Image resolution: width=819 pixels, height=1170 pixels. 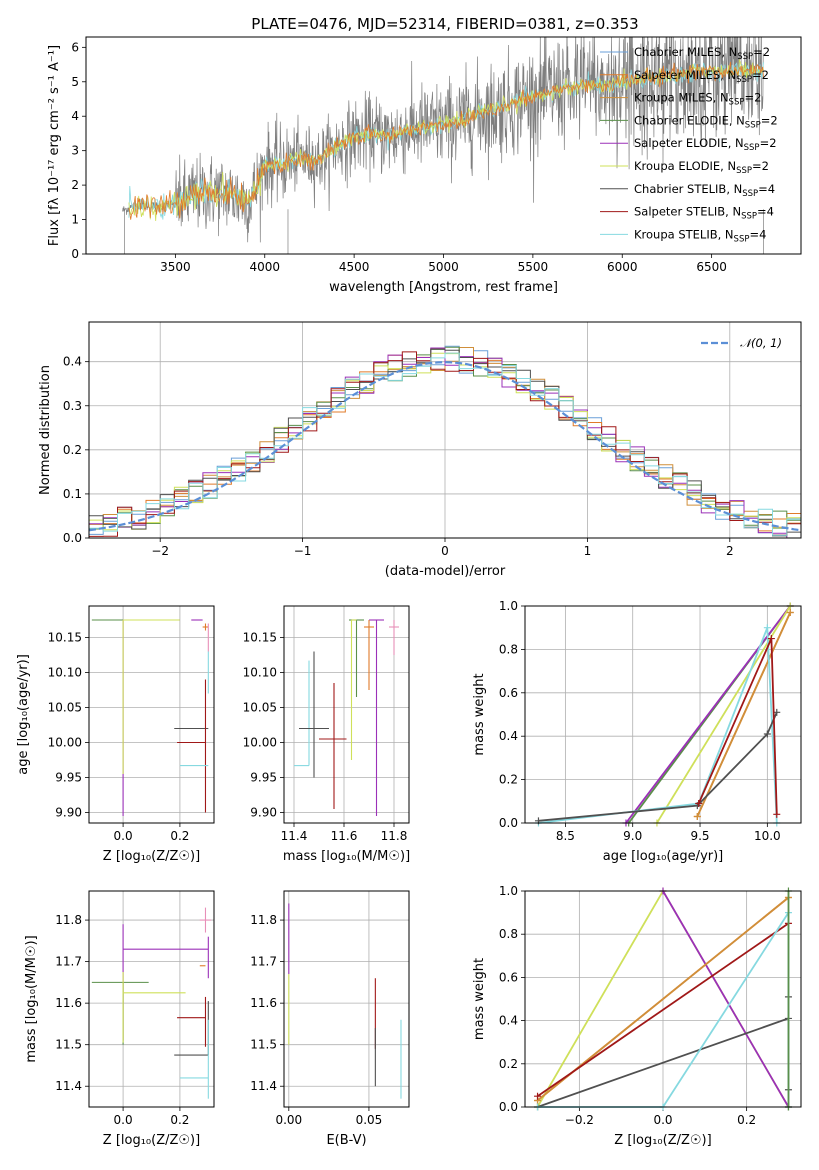 What do you see at coordinates (761, 343) in the screenshot?
I see `legend-entry: 𝒩(0, 1)` at bounding box center [761, 343].